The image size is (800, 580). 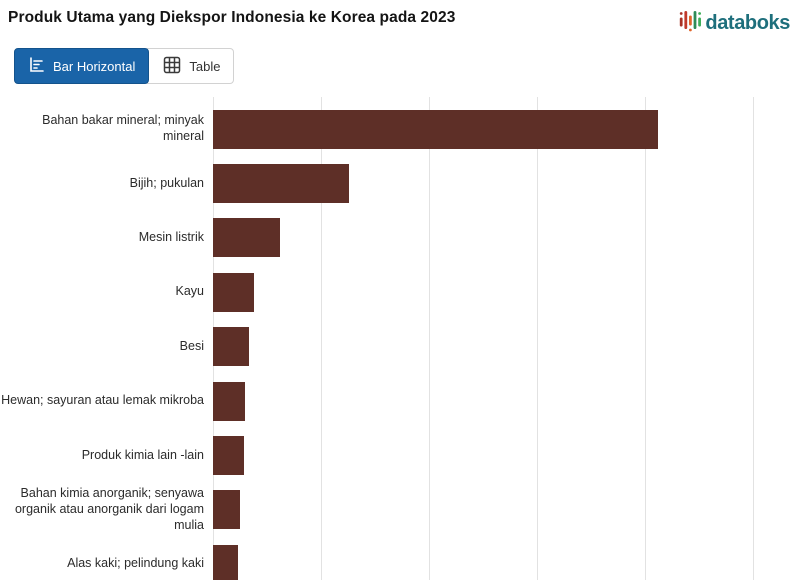 What do you see at coordinates (191, 345) in the screenshot?
I see `bar-label: Besi` at bounding box center [191, 345].